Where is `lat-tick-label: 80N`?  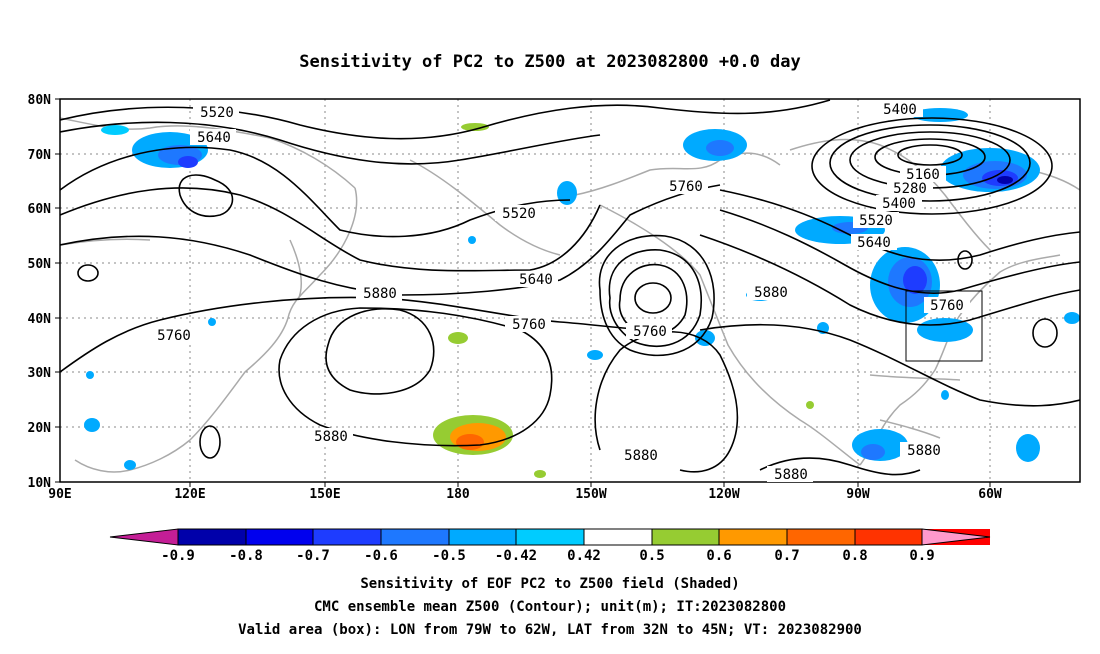 lat-tick-label: 80N is located at coordinates (40, 100).